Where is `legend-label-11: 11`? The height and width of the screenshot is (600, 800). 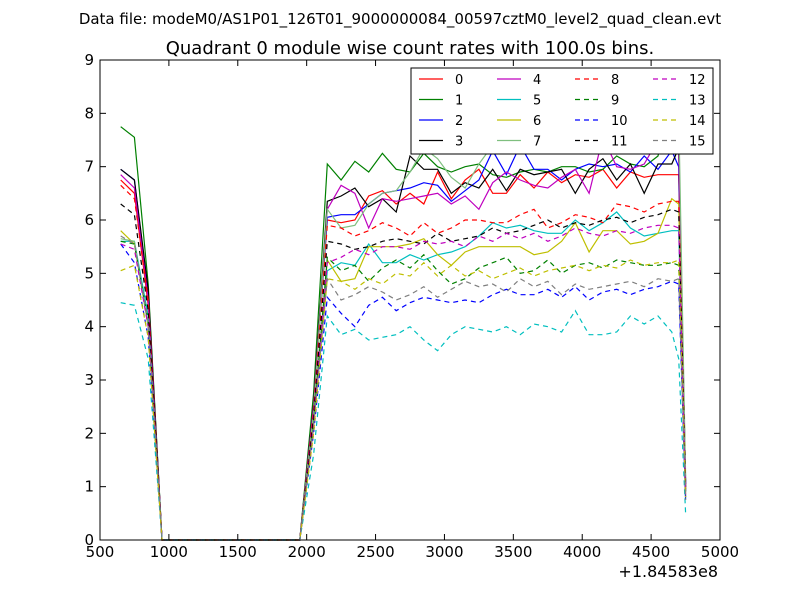
legend-label-11: 11 is located at coordinates (619, 142).